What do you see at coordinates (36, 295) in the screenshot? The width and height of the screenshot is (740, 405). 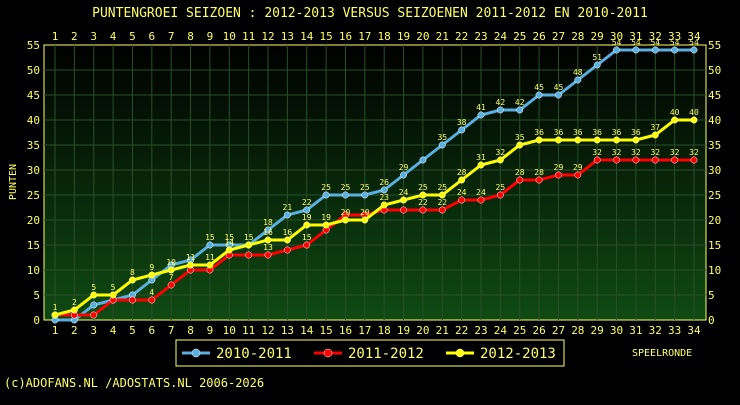 I see `y-tick-label-left: 5` at bounding box center [36, 295].